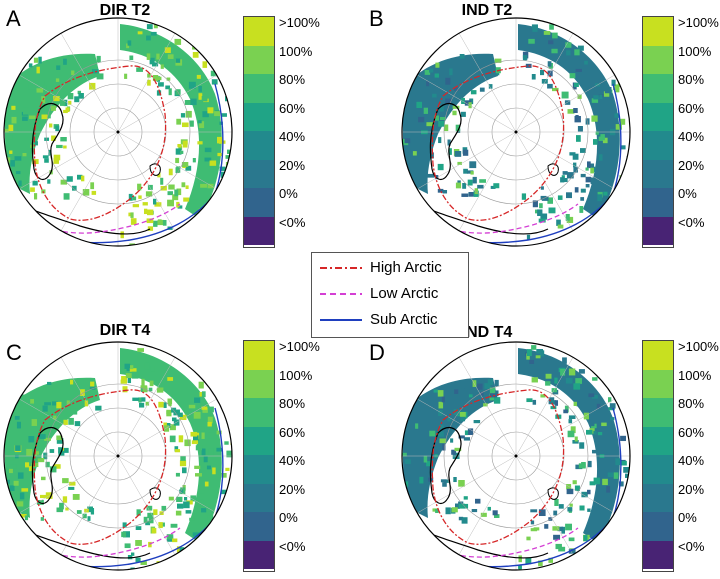  What do you see at coordinates (516, 456) in the screenshot?
I see `polar-map-d` at bounding box center [516, 456].